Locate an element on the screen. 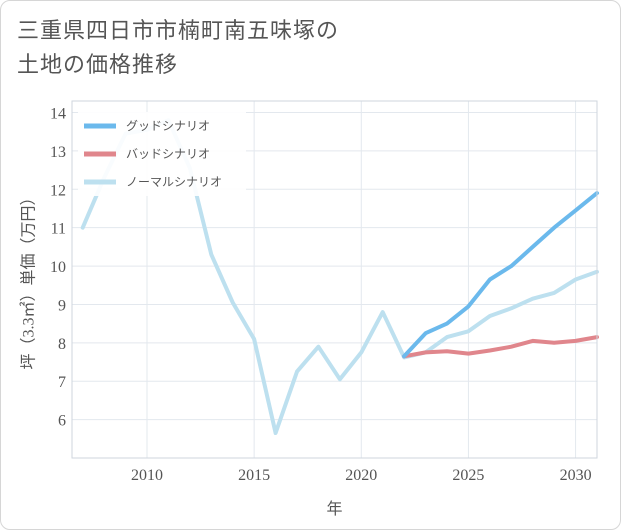  y-tick-label: 10 is located at coordinates (58, 267).